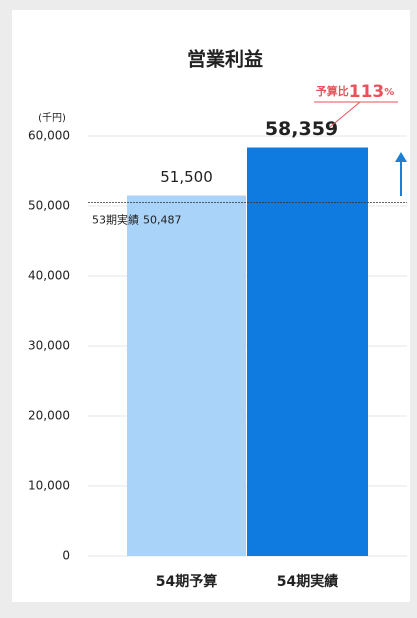 This screenshot has height=618, width=417. What do you see at coordinates (49, 136) in the screenshot?
I see `y-tick-label: 60,000` at bounding box center [49, 136].